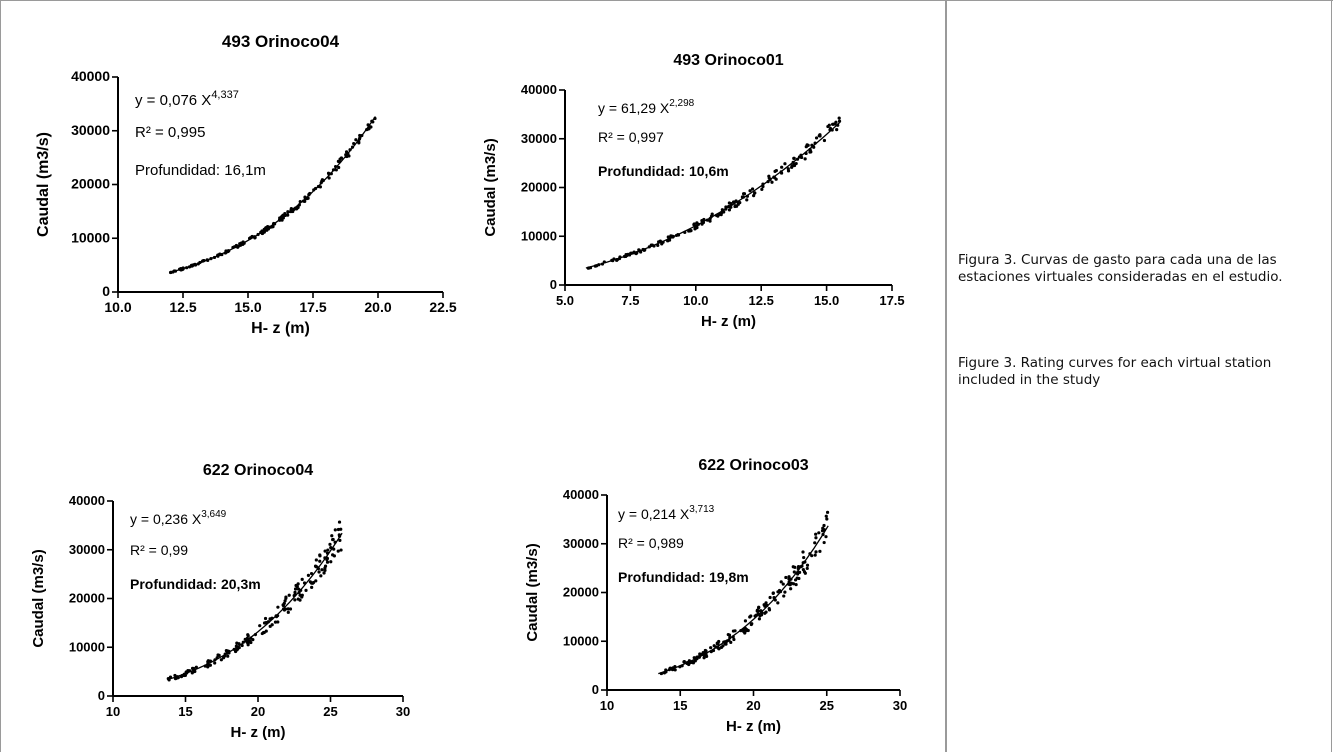 The height and width of the screenshot is (752, 1333). Describe the element at coordinates (539, 187) in the screenshot. I see `y-tick-label: 20000` at that location.